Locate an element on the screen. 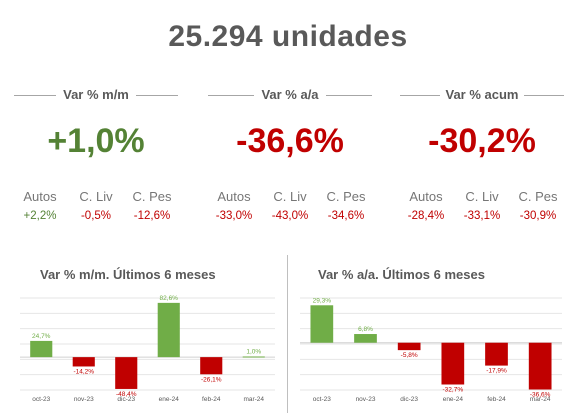 The image size is (576, 420). data-label: -17,9% is located at coordinates (496, 371).